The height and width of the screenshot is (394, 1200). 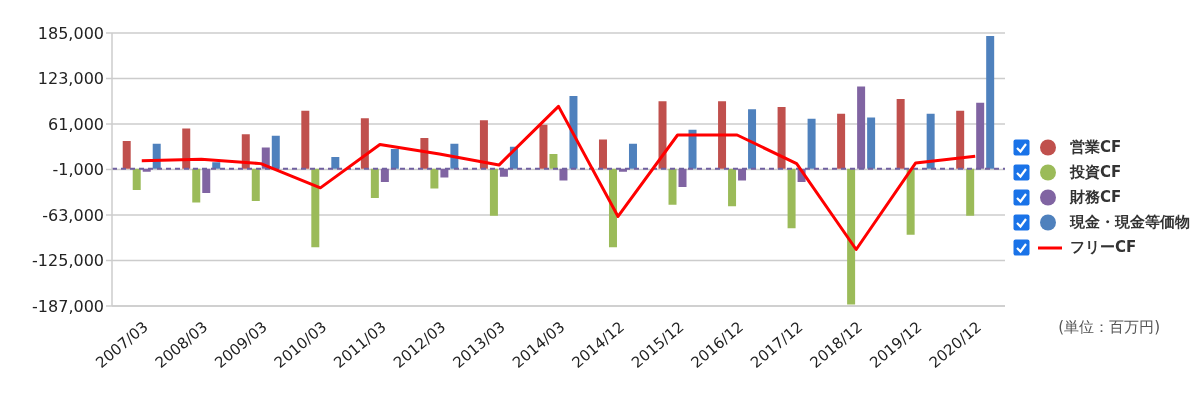 I want to click on y-tick-label: -1,000, so click(x=78, y=170).